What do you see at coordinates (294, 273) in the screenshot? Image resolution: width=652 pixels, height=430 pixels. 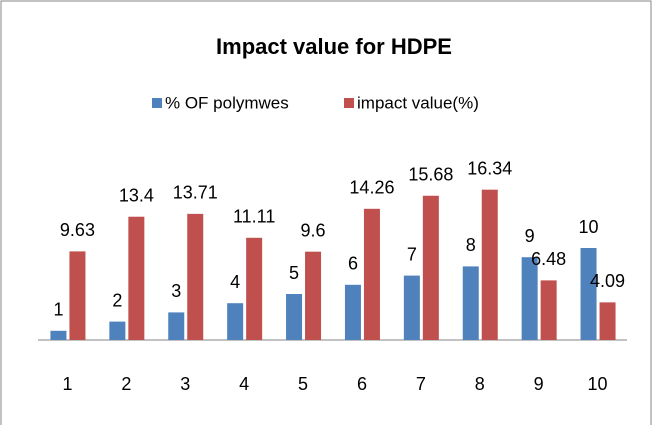 I see `data-label: 5` at bounding box center [294, 273].